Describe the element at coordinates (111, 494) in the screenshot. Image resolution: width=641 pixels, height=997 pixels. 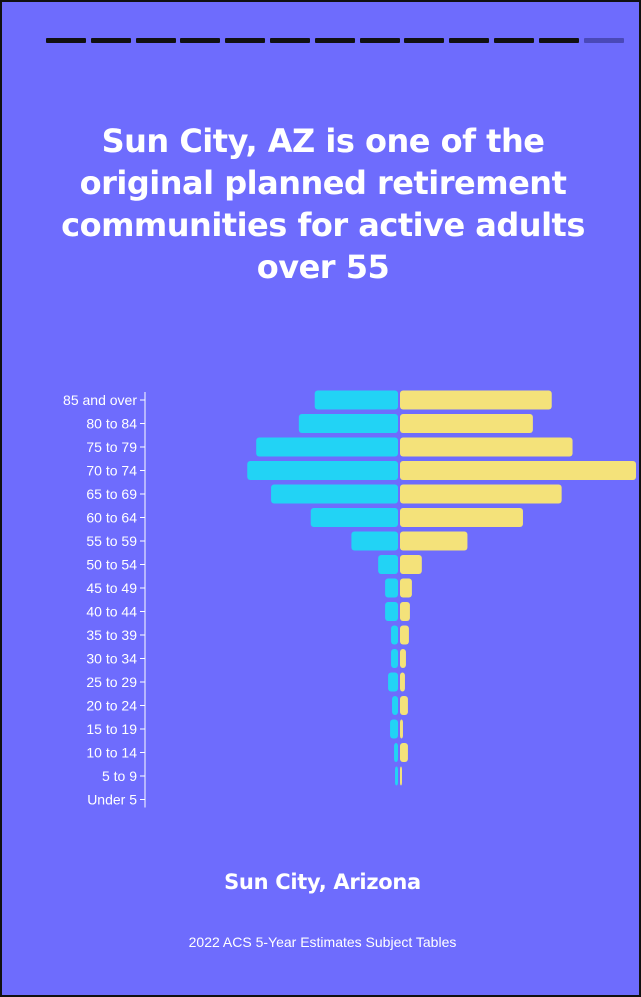
I see `y-tick-label: 65 to 69` at that location.